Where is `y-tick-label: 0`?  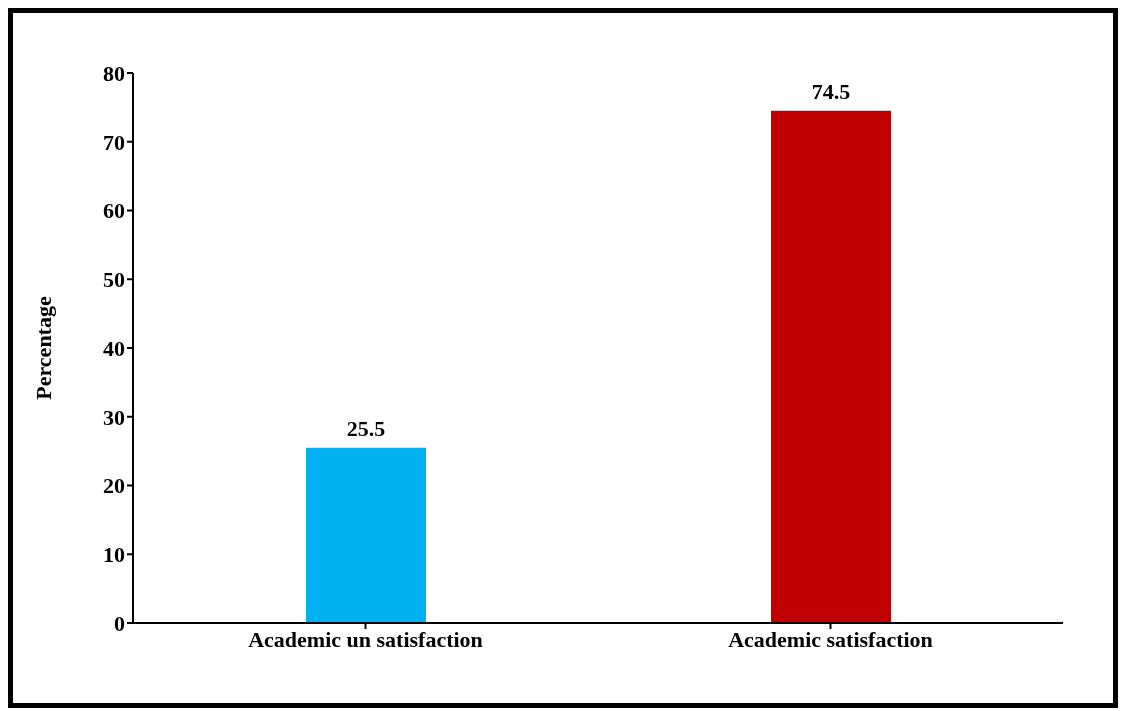
y-tick-label: 0 is located at coordinates (119, 623).